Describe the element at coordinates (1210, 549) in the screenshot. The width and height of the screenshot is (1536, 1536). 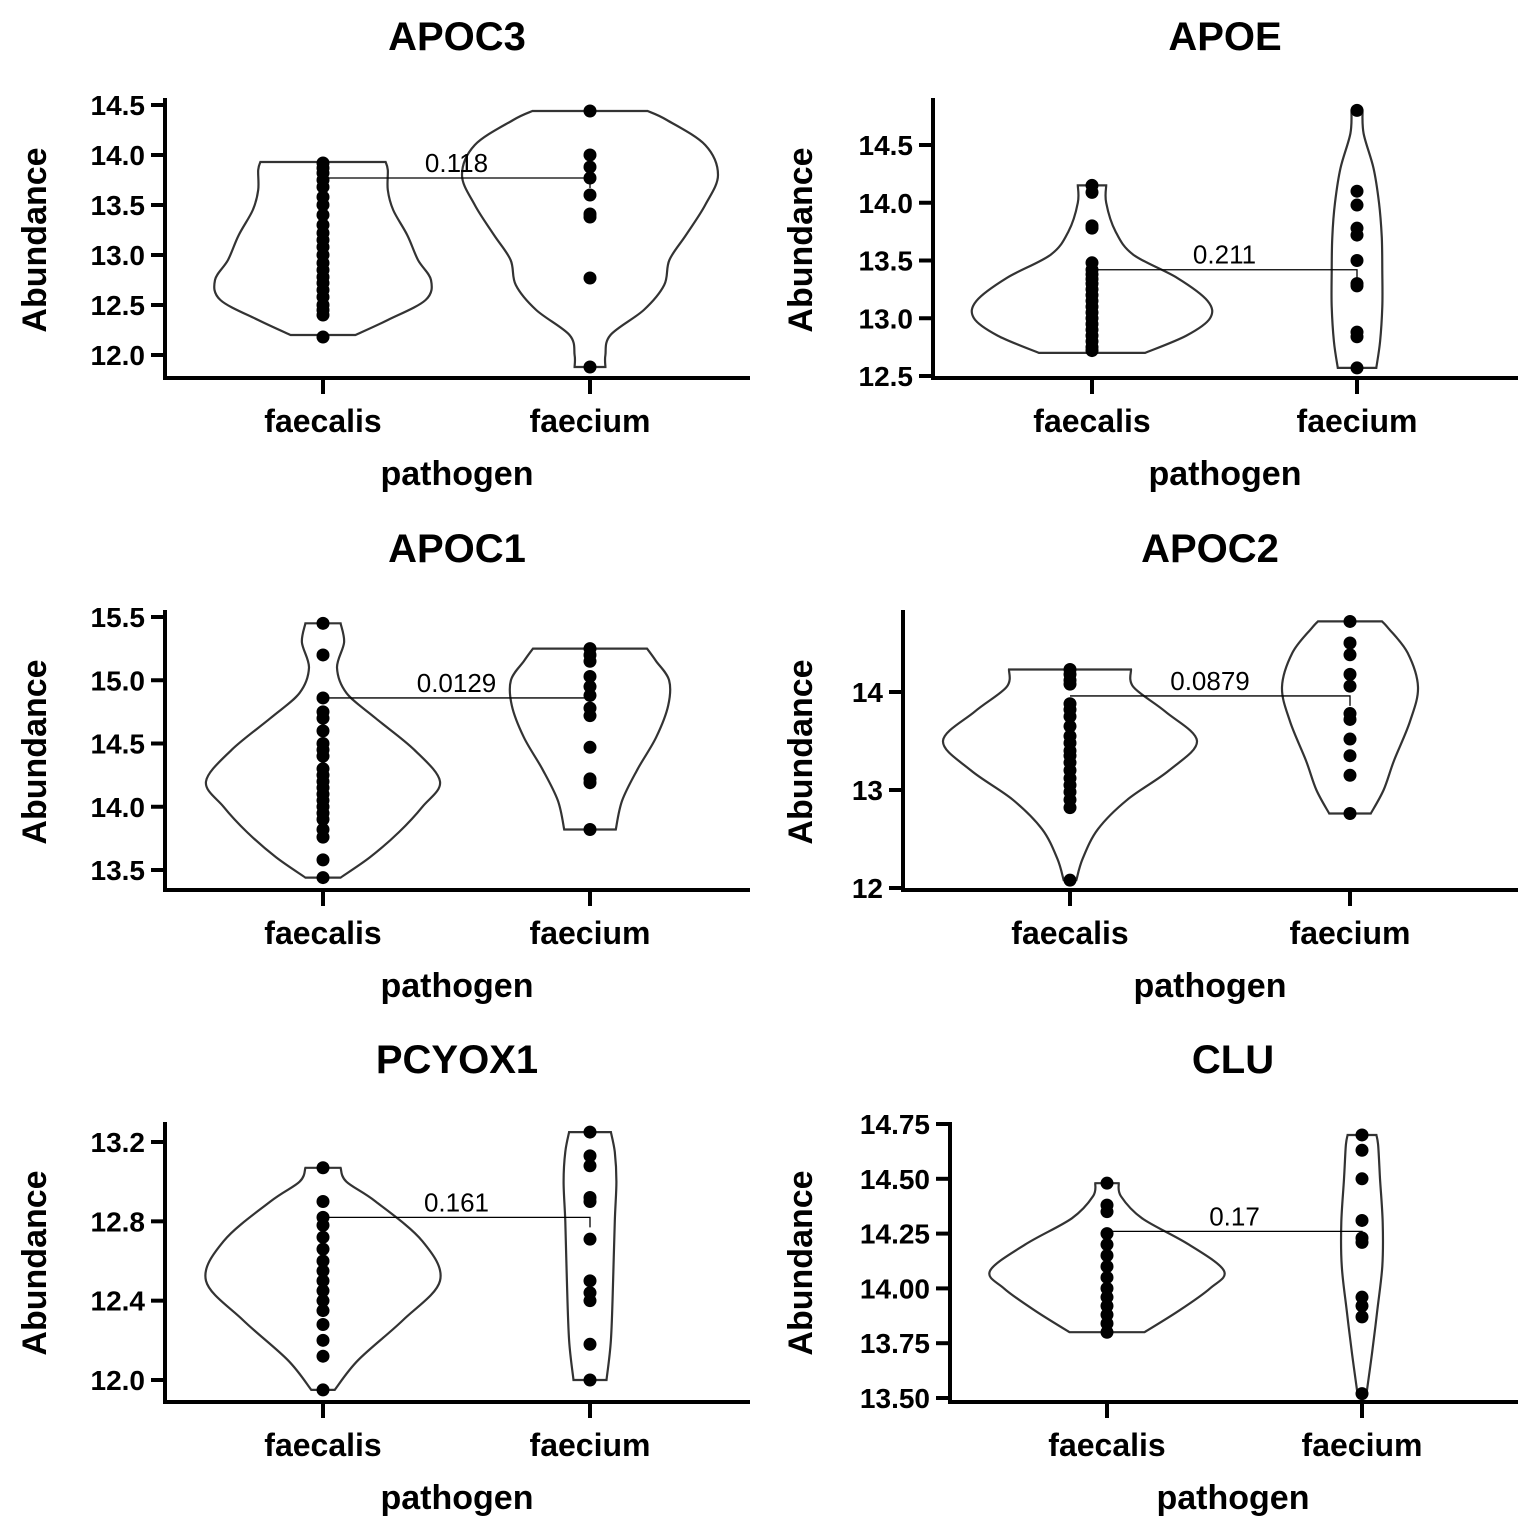
I see `chart-title: APOC2` at that location.